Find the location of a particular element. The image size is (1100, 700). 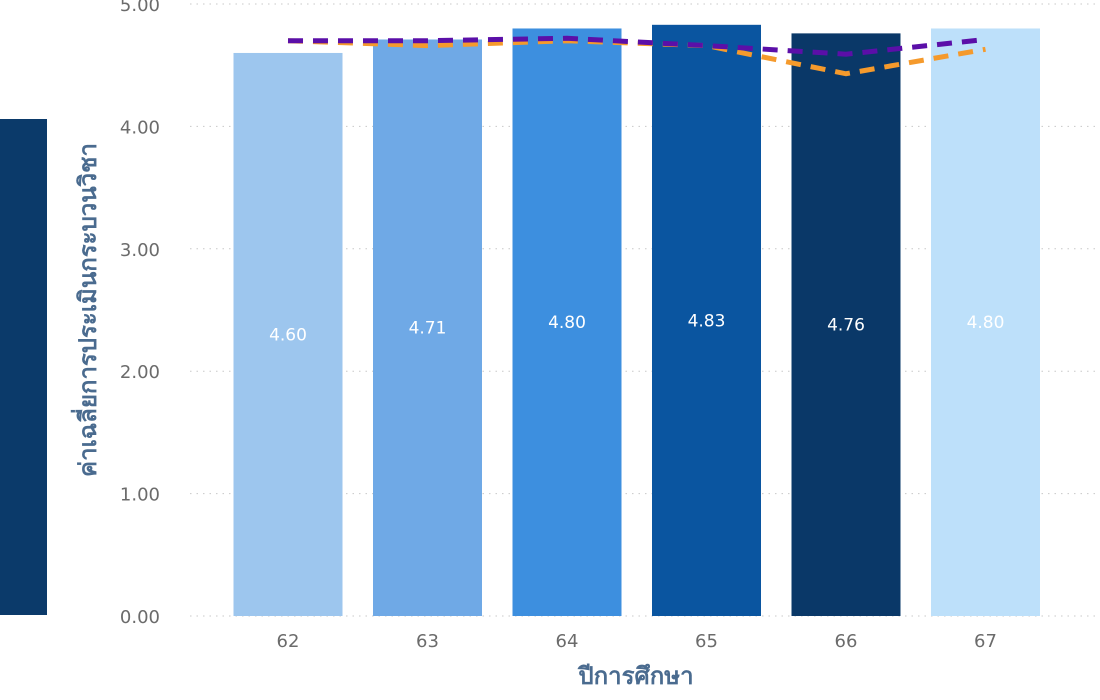

legend-swatch is located at coordinates (23, 367).